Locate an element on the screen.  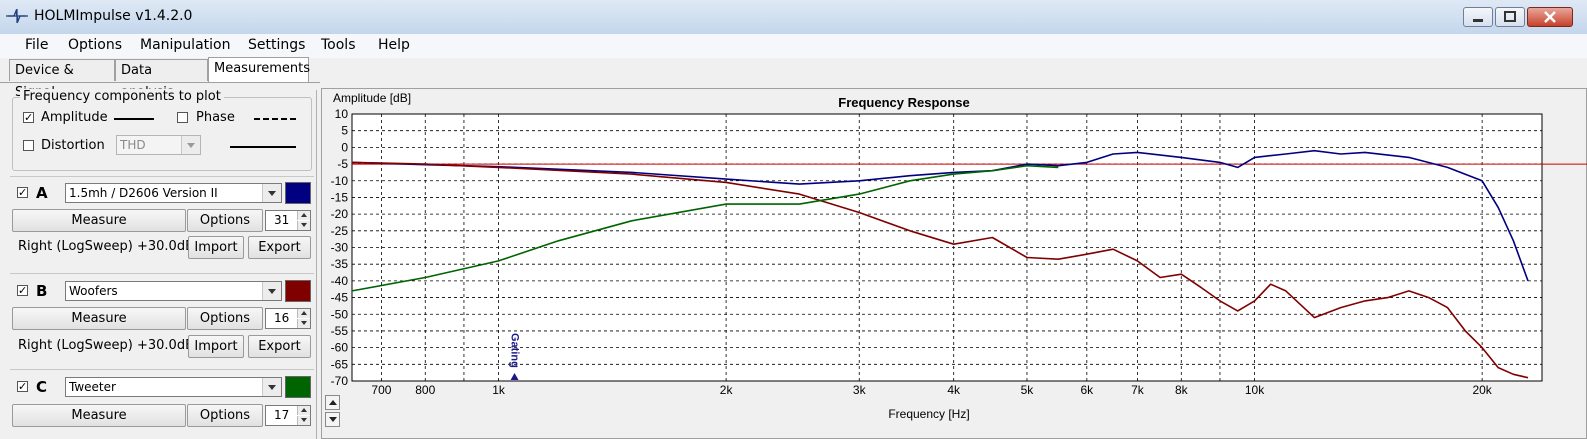
amplitude-checkbox: ✓ is located at coordinates (28, 117).